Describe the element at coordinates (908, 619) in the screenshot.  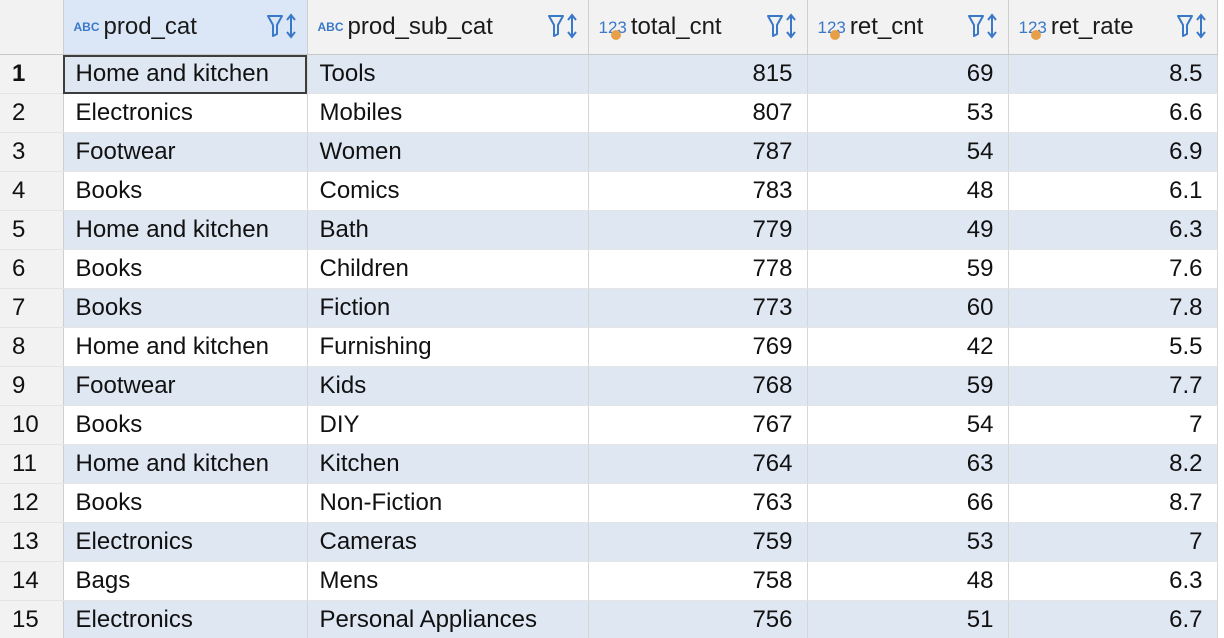
I see `cell-ret-cnt: 51` at that location.